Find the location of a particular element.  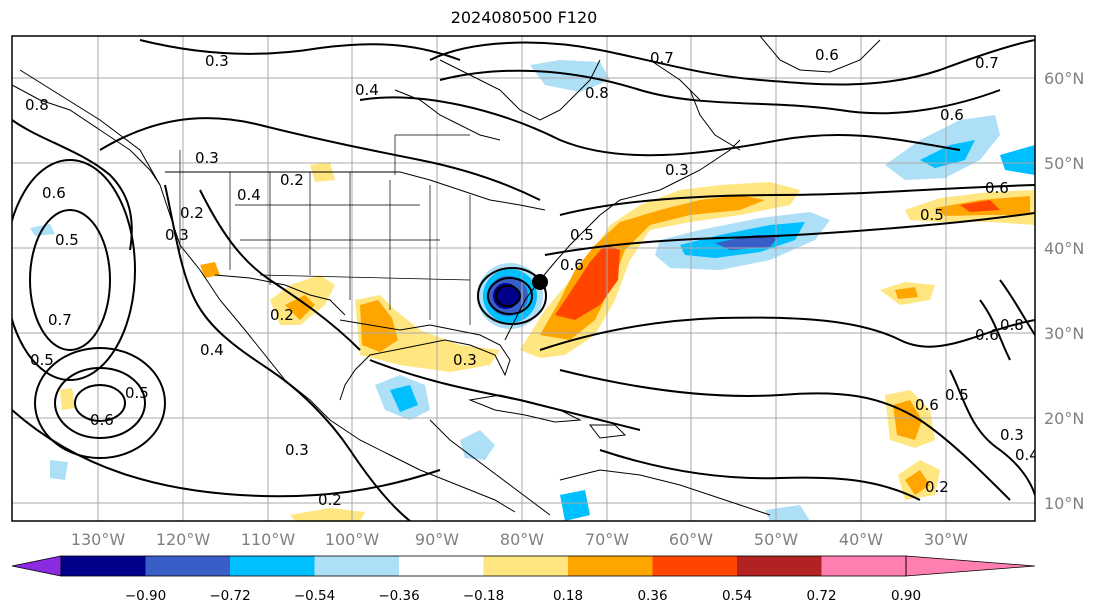

lon-label: 70°W is located at coordinates (607, 539).